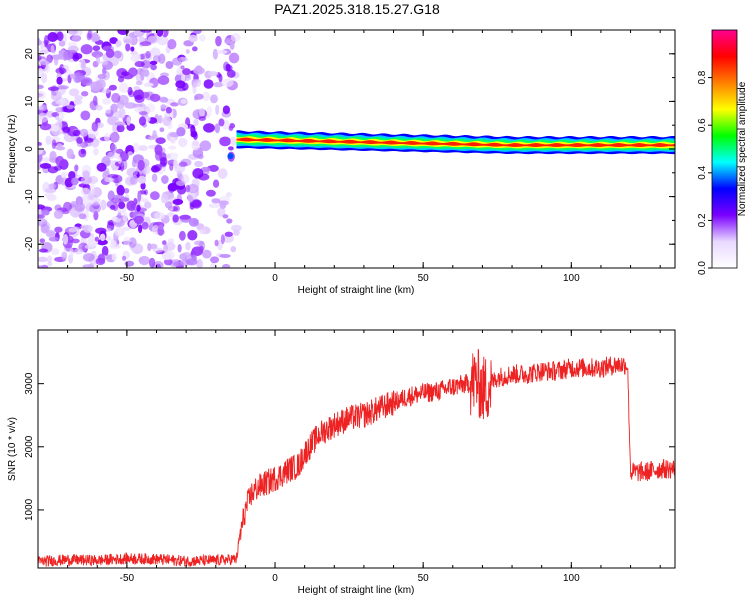 The image size is (750, 600). Describe the element at coordinates (742, 148) in the screenshot. I see `colorbar-label: Normalized spectral amplitude` at that location.